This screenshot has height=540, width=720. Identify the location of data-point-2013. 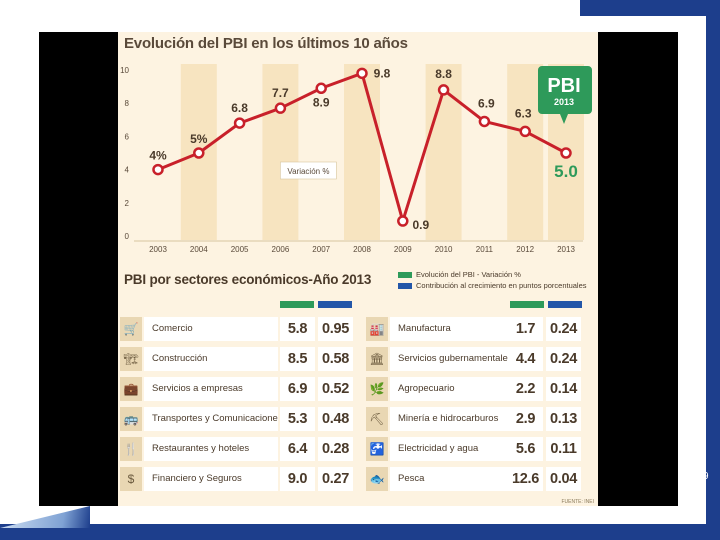
(566, 153).